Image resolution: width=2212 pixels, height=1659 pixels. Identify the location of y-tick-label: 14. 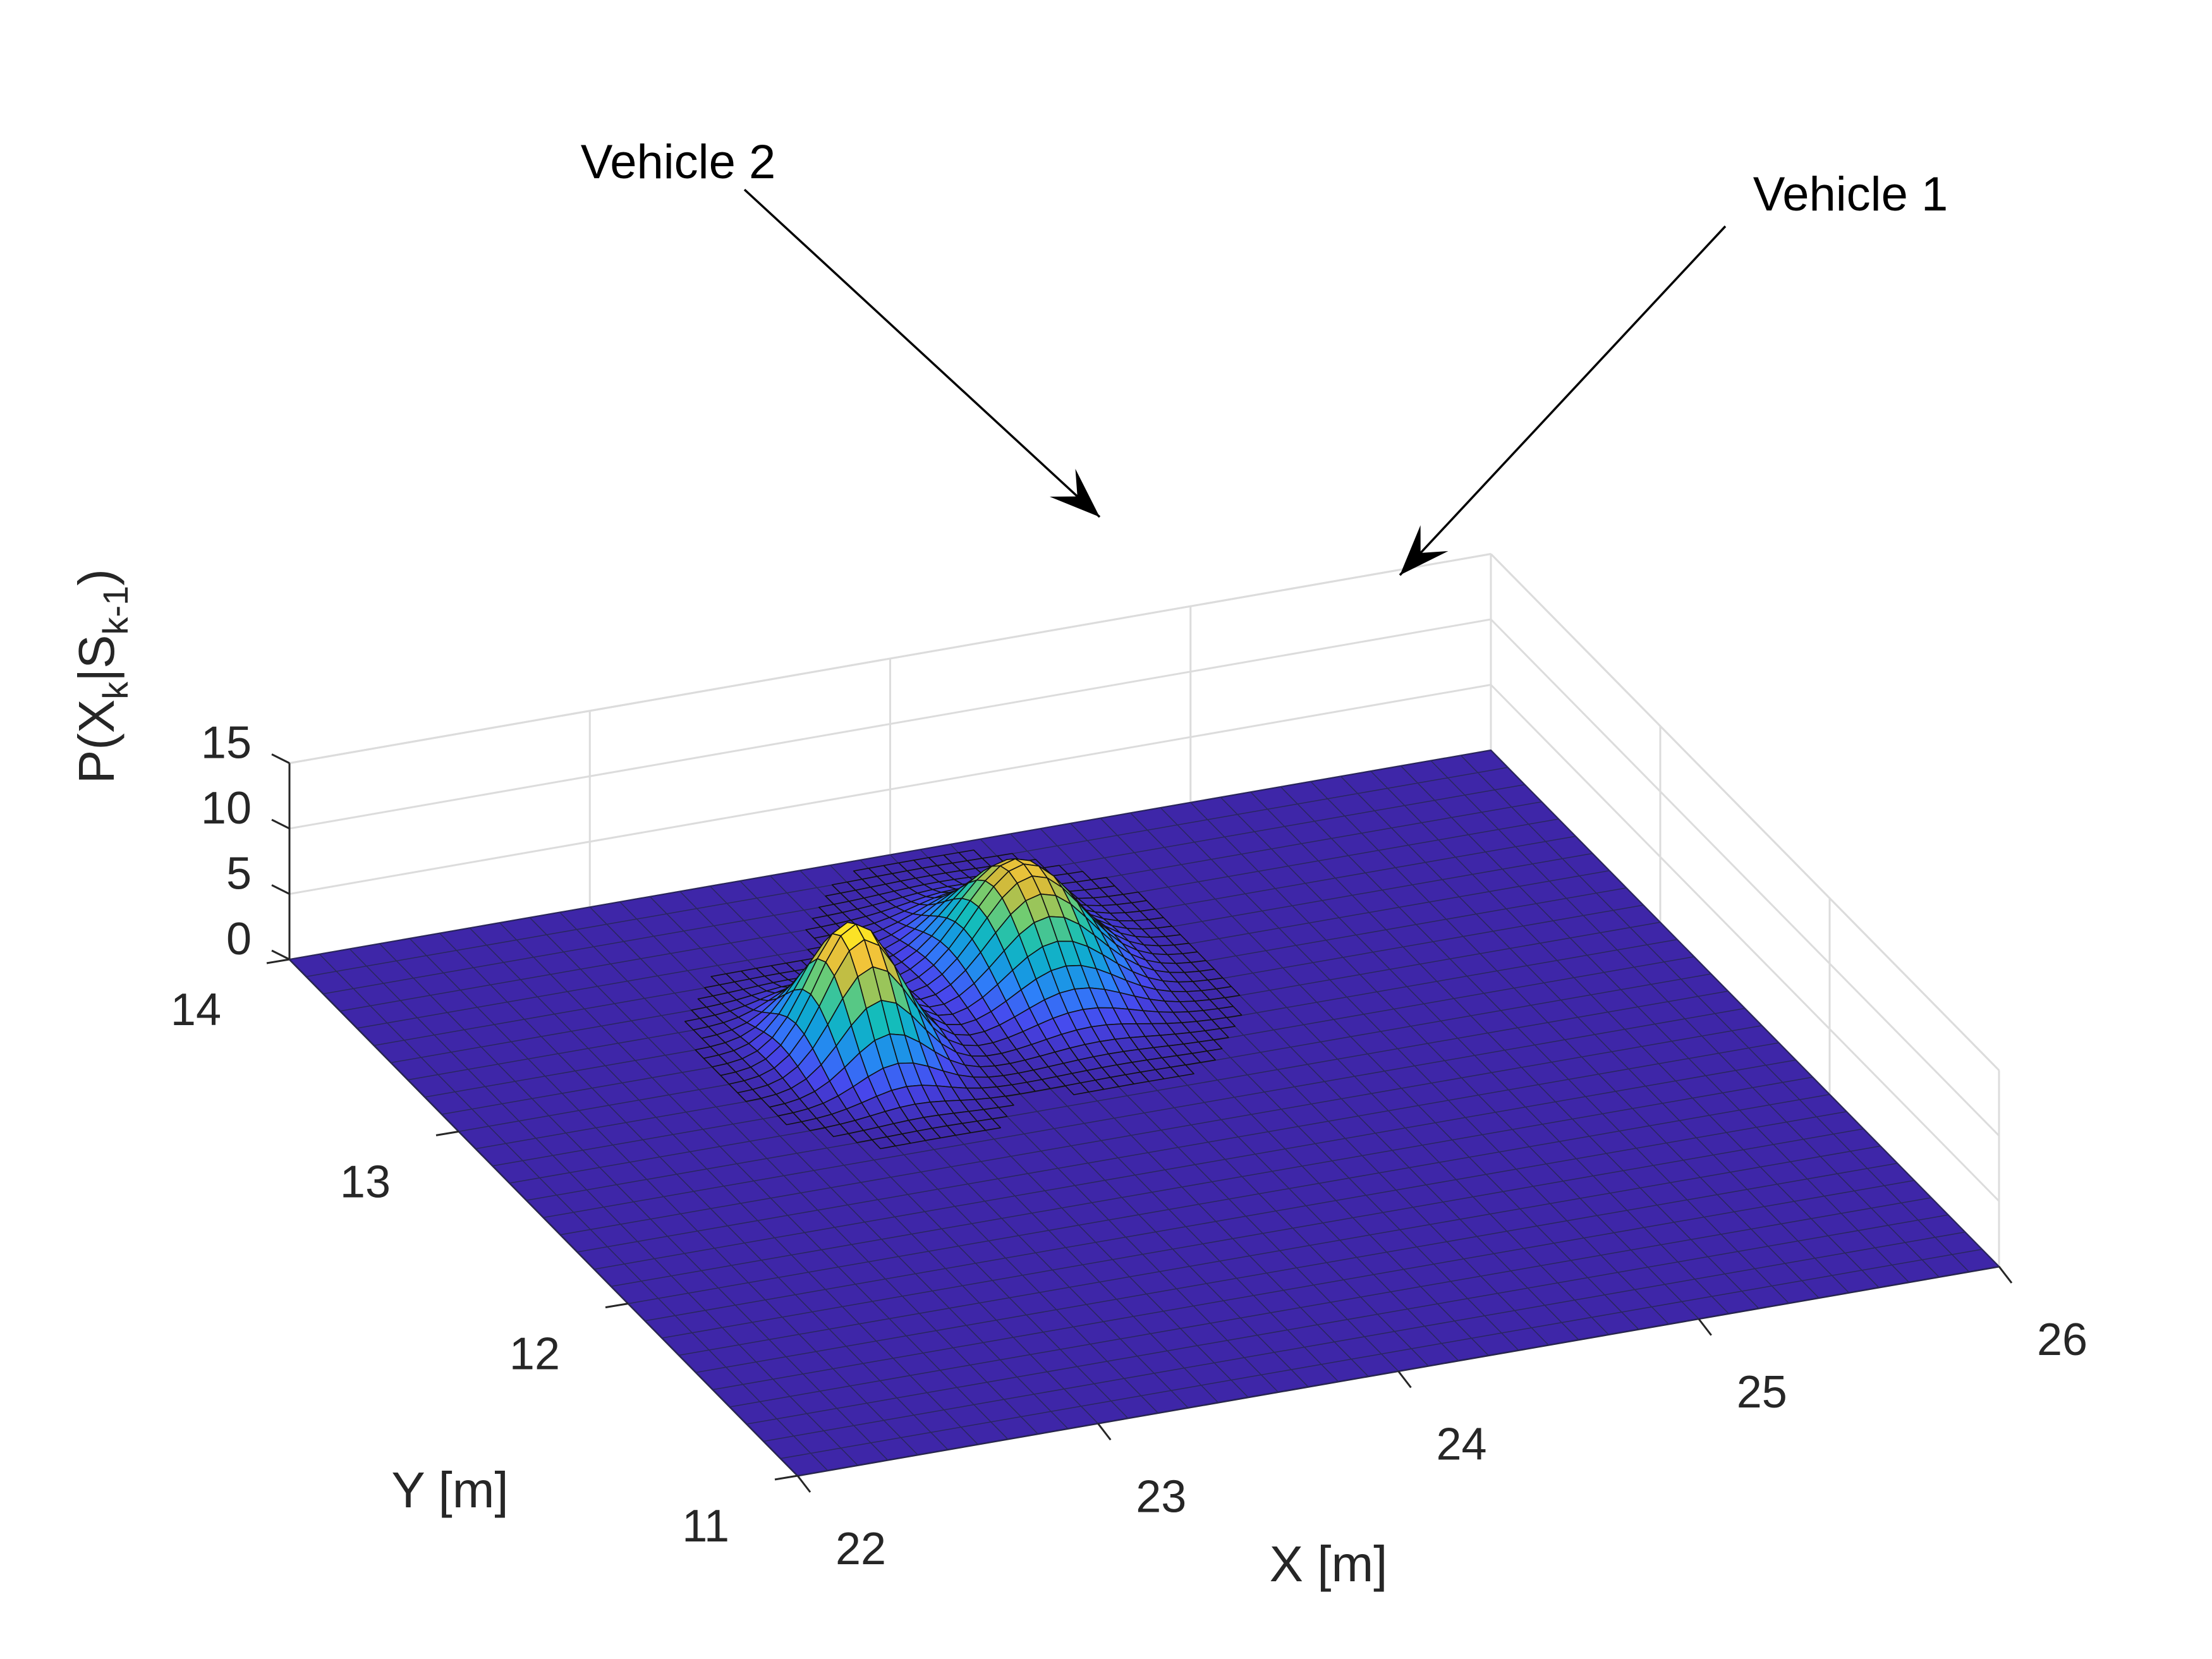
(196, 1010).